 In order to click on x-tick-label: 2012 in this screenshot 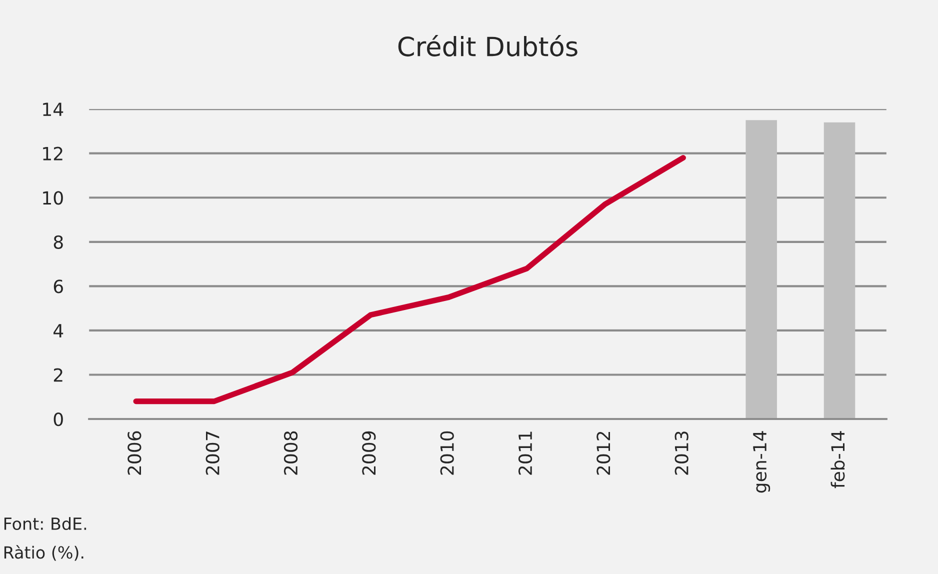, I will do `click(603, 453)`.